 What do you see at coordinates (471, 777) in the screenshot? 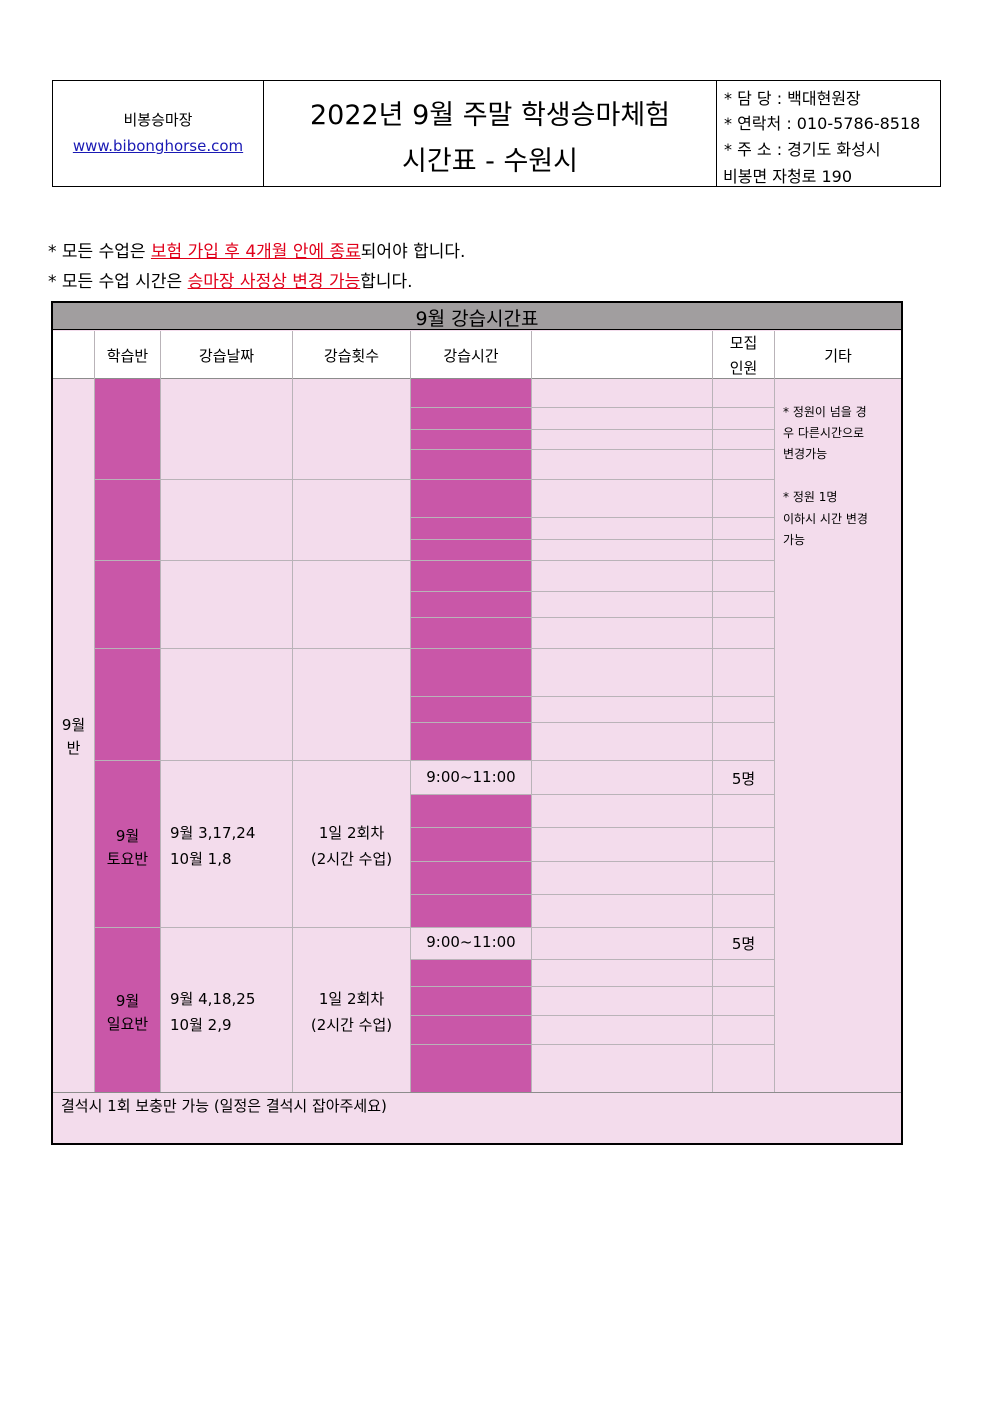
I see `saturday-time: 9:00~11:00` at bounding box center [471, 777].